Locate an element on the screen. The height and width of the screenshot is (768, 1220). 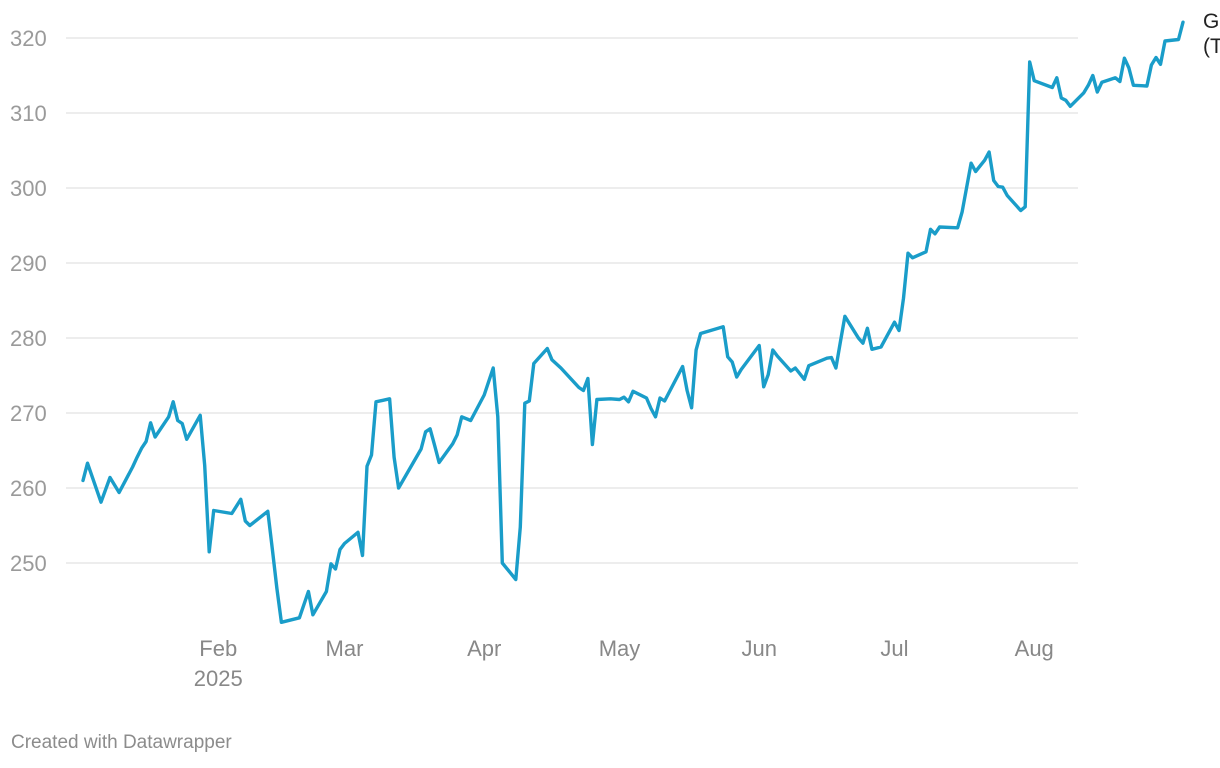
credit-footer: Created with Datawrapper is located at coordinates (121, 742).